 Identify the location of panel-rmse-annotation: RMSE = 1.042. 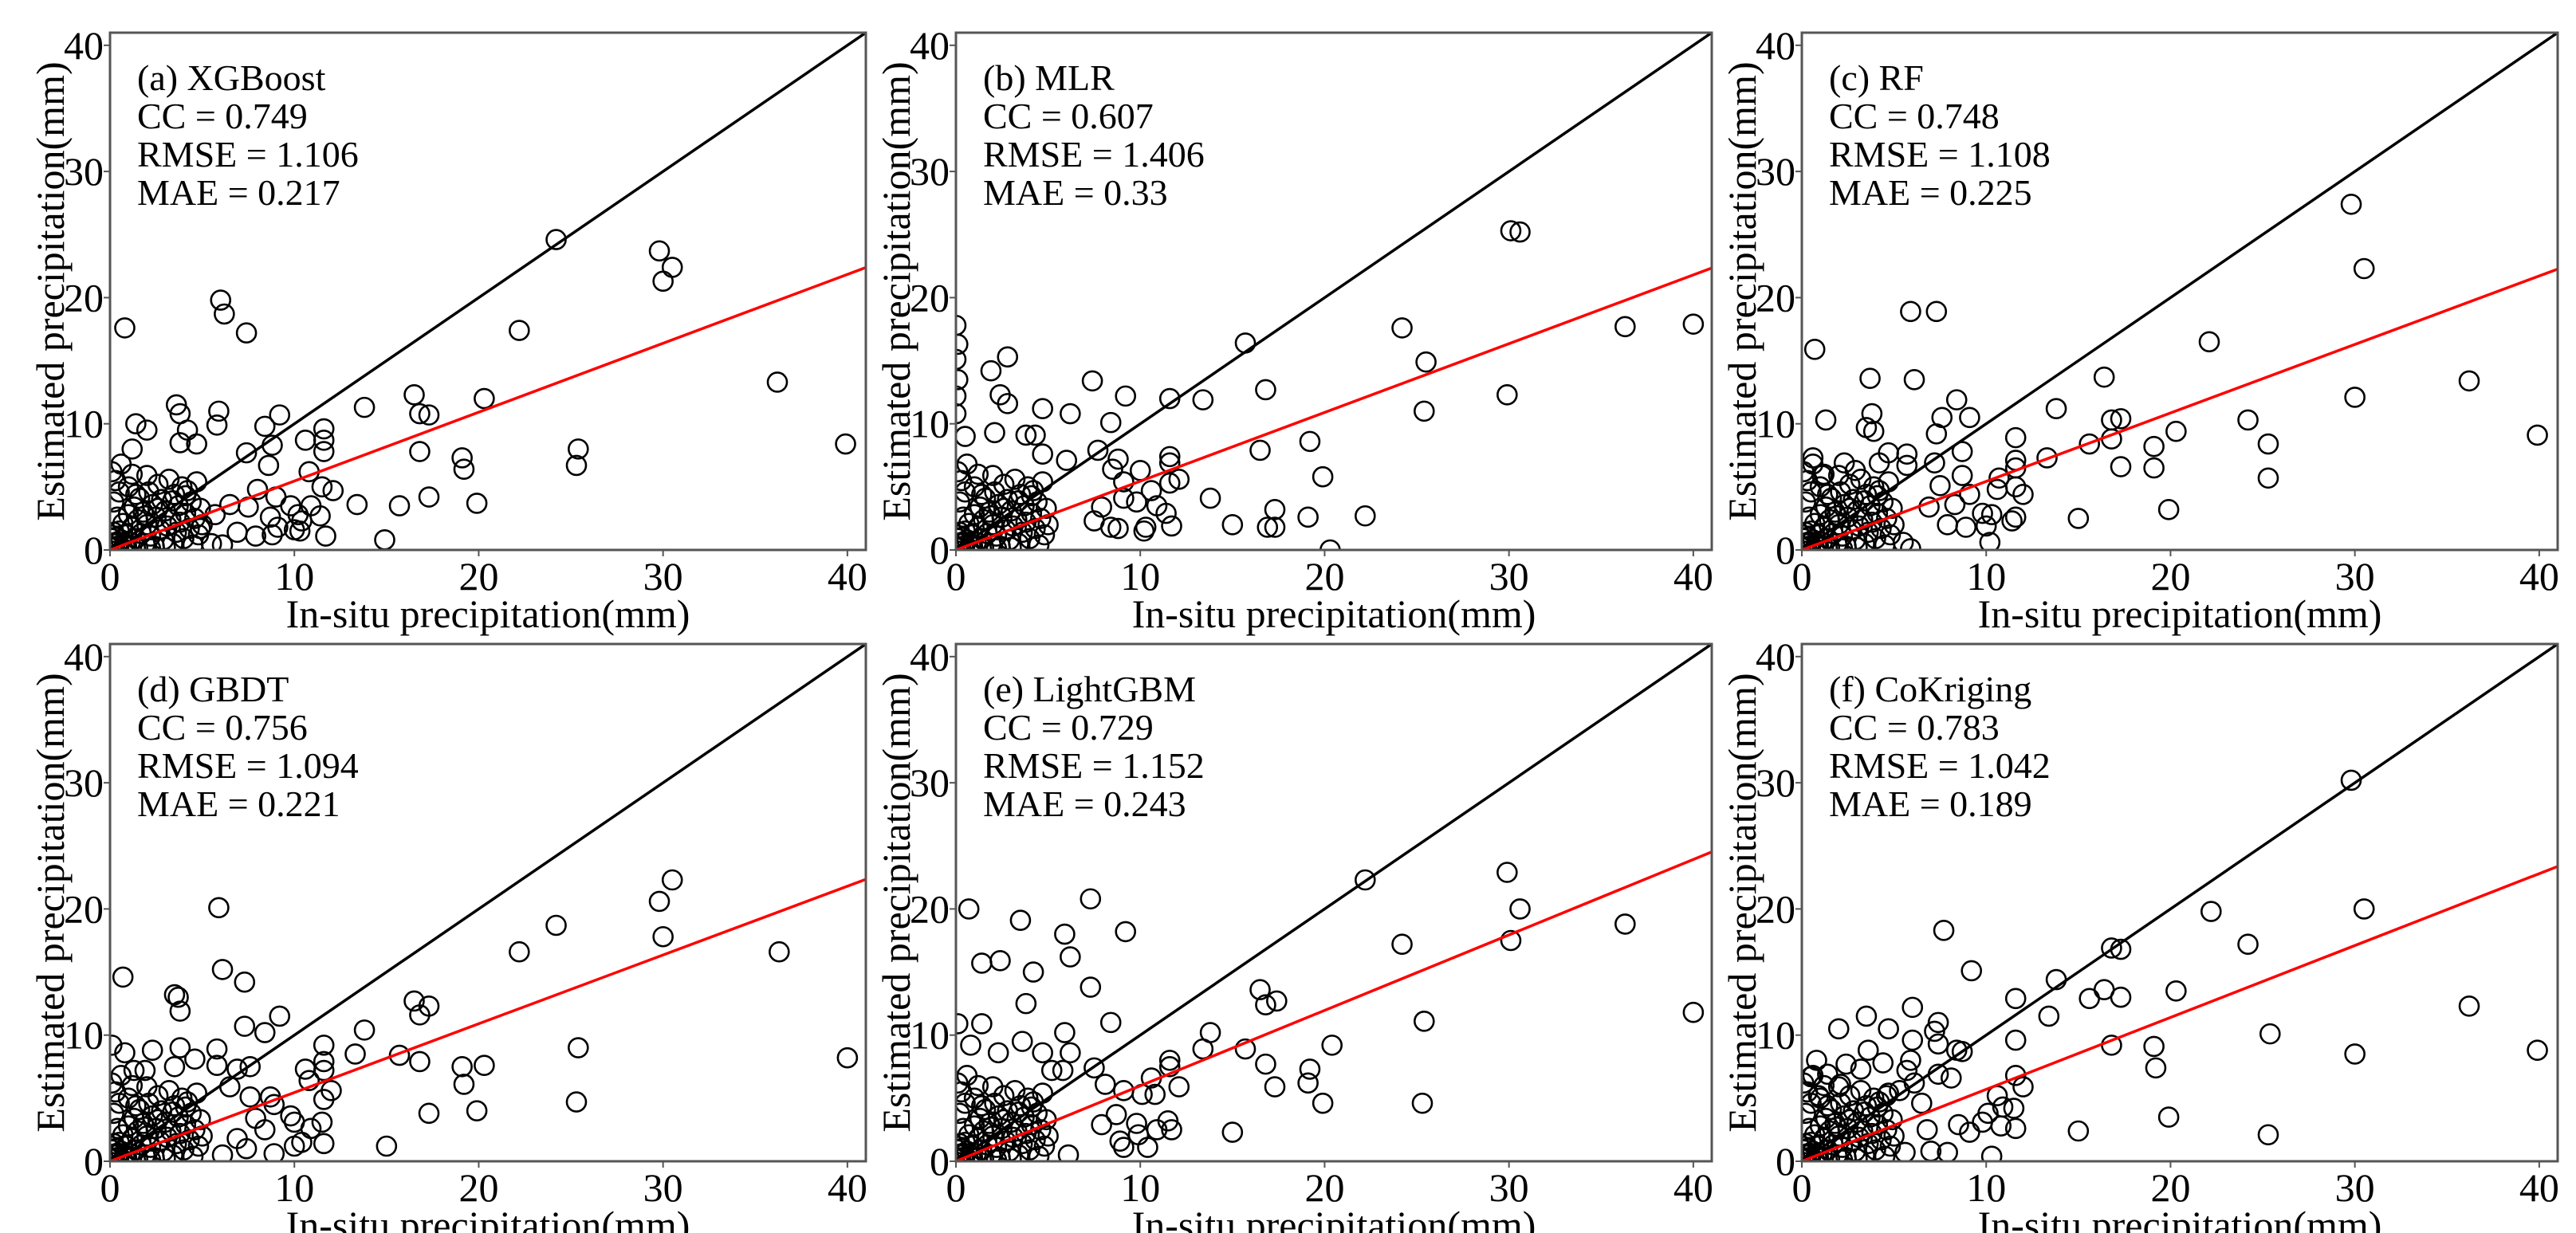
(1940, 765).